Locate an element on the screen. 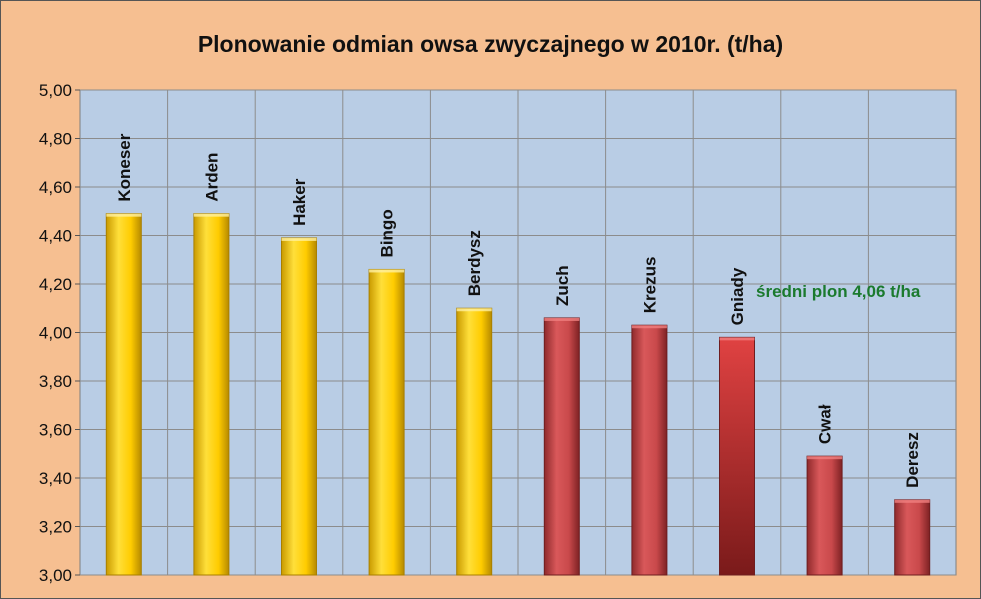  y-tick-label: 3,80 is located at coordinates (55, 381).